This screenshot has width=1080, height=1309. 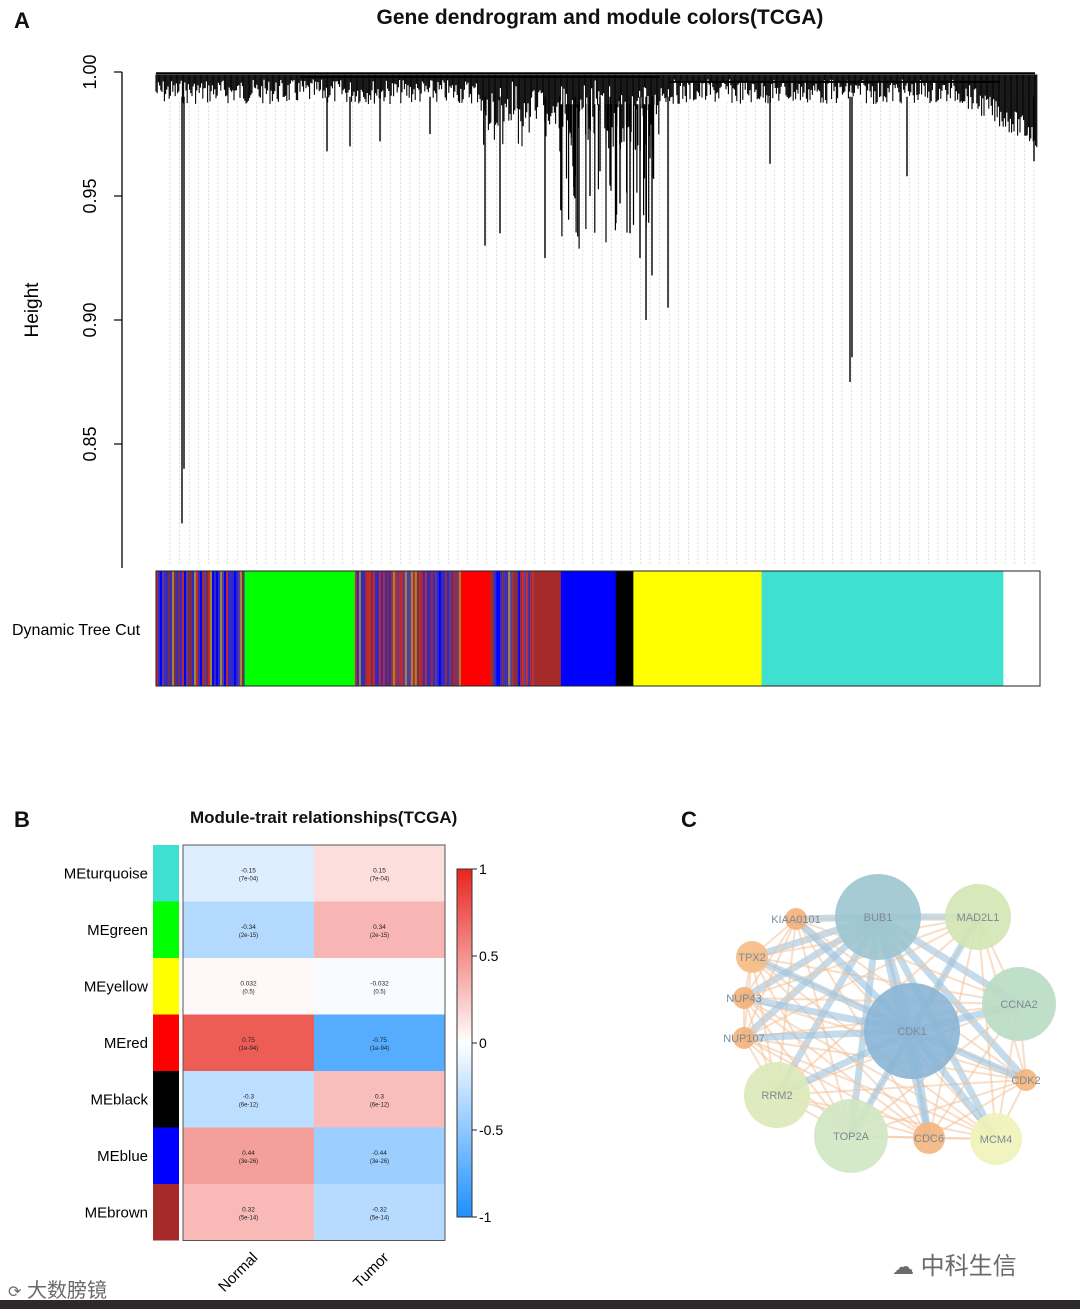 I want to click on module-segment-yellow, so click(x=698, y=628).